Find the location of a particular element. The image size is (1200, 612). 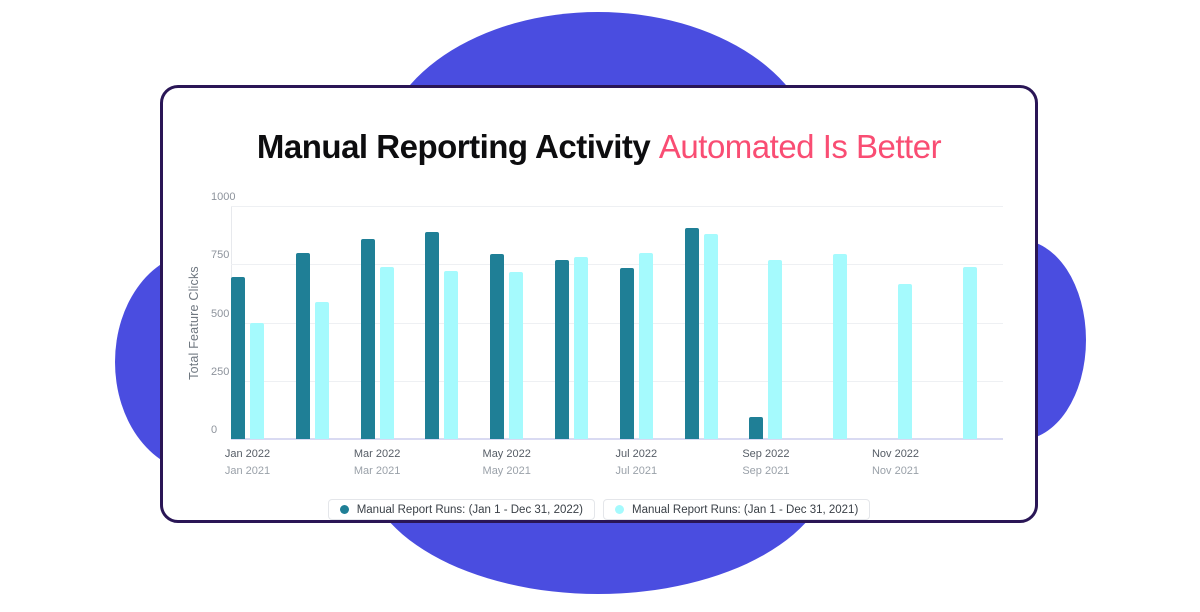

bar-2022-apr is located at coordinates (432, 335).